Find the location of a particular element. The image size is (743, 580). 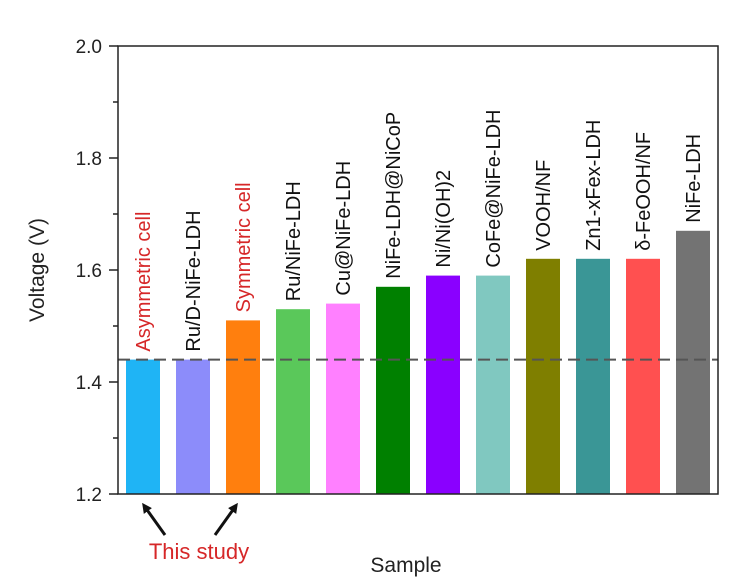

y-tick-label: 1.4 is located at coordinates (89, 383).